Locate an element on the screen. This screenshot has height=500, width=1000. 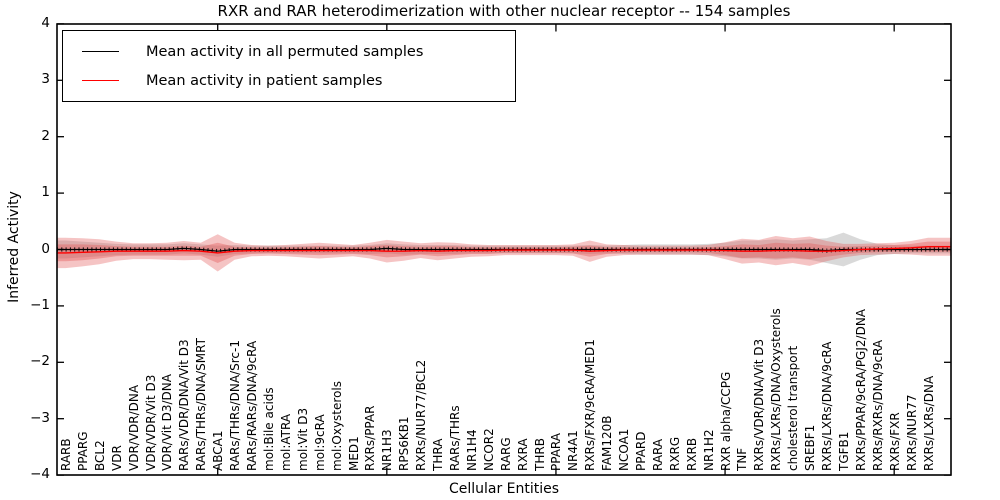
legend-row-permuted: Mean activity in all permuted samples is located at coordinates (289, 51).